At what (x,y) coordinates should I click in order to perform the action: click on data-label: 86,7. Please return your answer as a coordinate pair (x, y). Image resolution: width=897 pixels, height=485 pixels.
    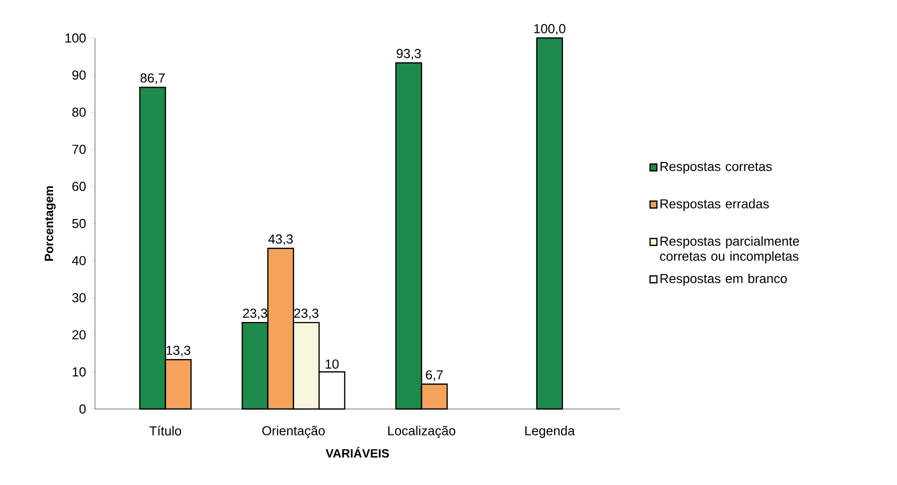
    Looking at the image, I should click on (152, 78).